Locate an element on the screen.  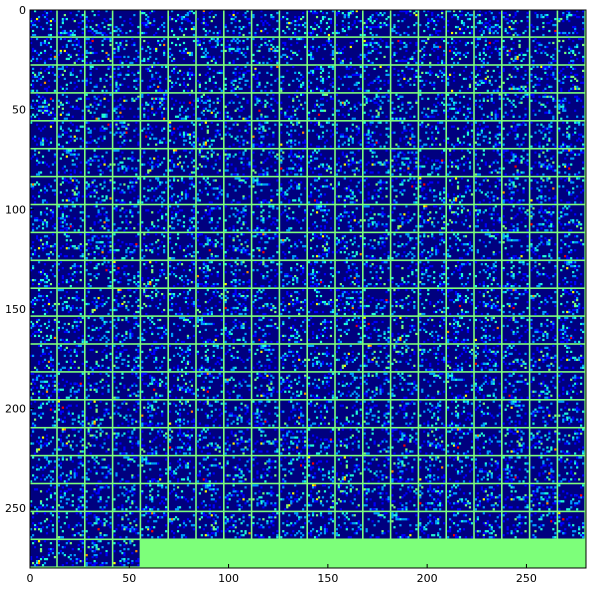
y-tick-label: 200 is located at coordinates (15, 409).